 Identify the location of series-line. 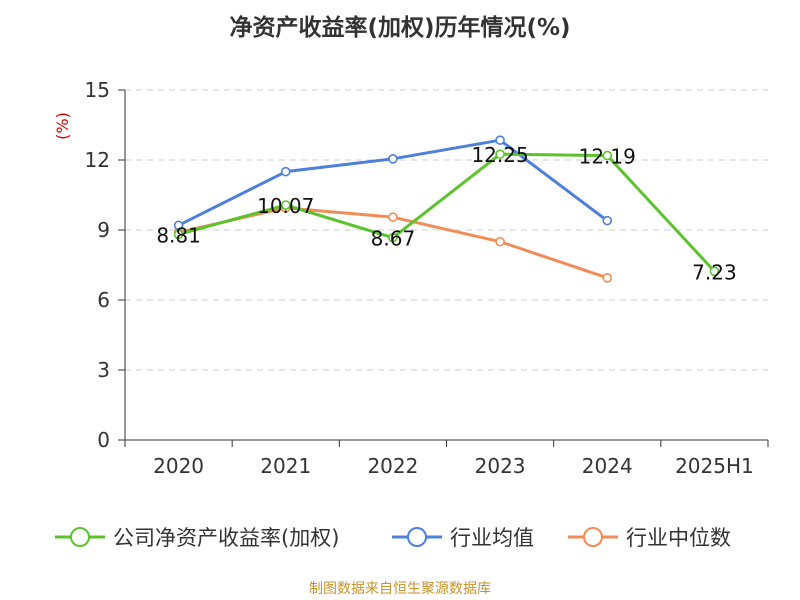
(447, 212).